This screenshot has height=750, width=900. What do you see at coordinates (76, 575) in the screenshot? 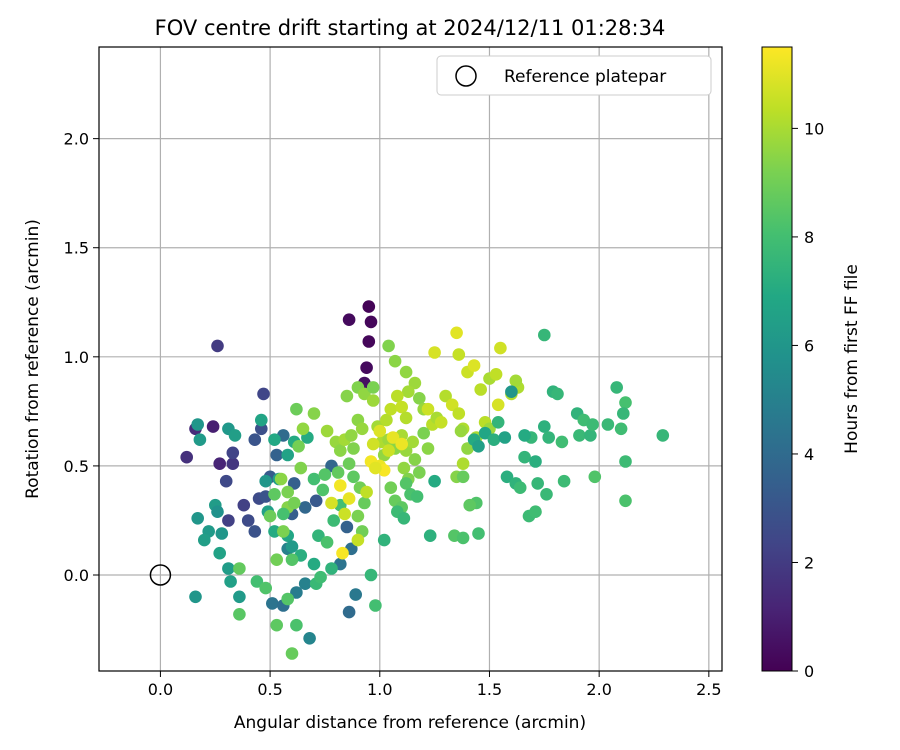
I see `y-tick-label: 0.0` at bounding box center [76, 575].